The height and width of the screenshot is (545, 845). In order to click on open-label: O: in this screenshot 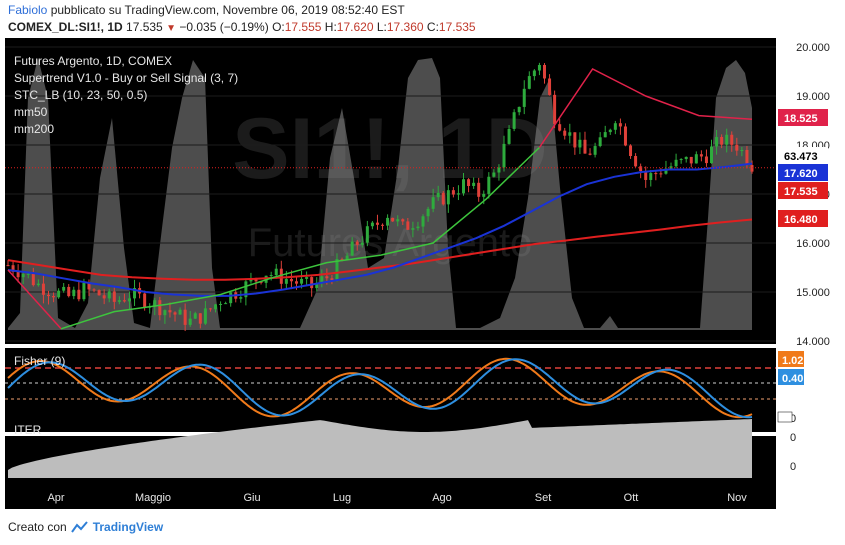, I will do `click(278, 27)`.